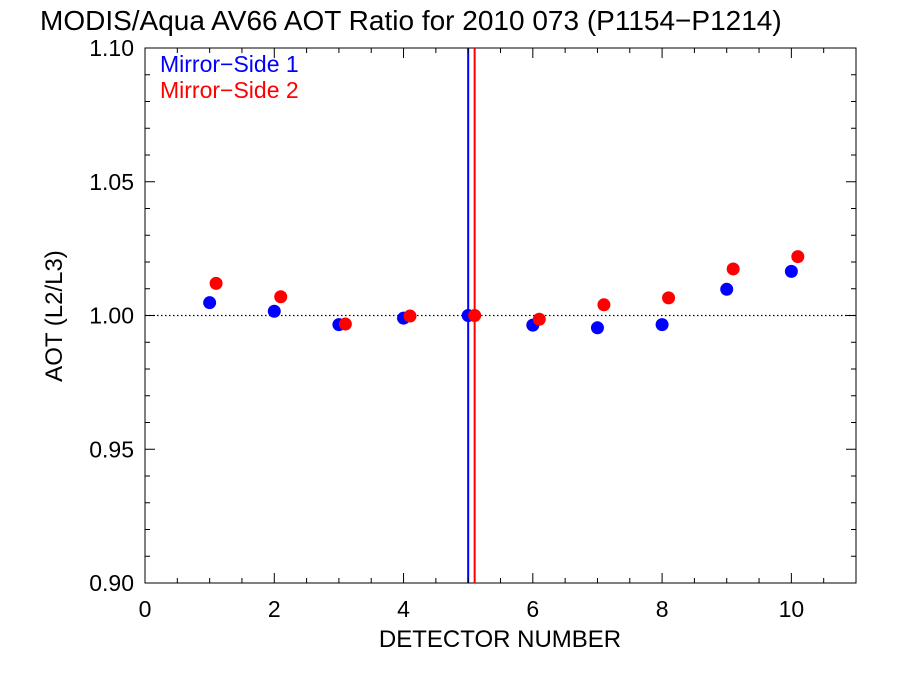  Describe the element at coordinates (229, 64) in the screenshot. I see `legend-entry: Mirror−Side 1` at that location.